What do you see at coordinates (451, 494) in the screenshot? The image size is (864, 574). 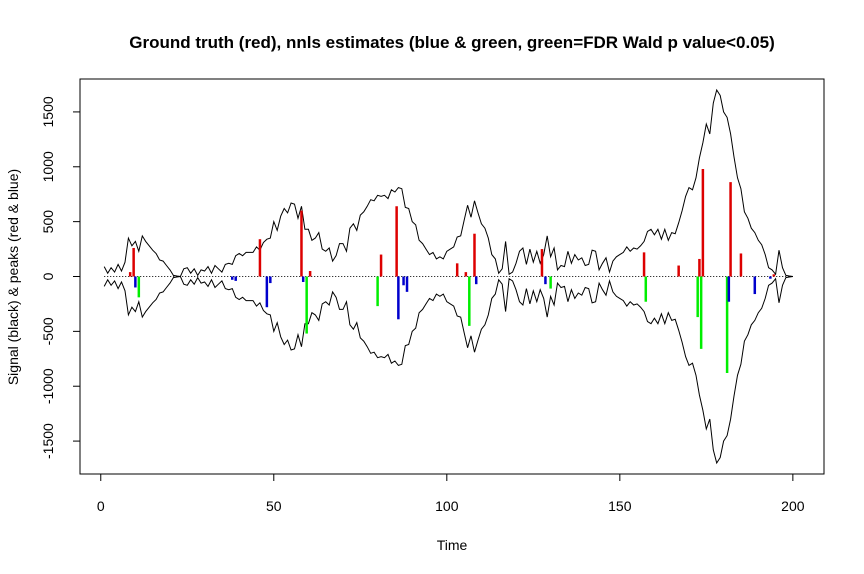 I see `x-ticks: 0 50 100 150 200` at bounding box center [451, 494].